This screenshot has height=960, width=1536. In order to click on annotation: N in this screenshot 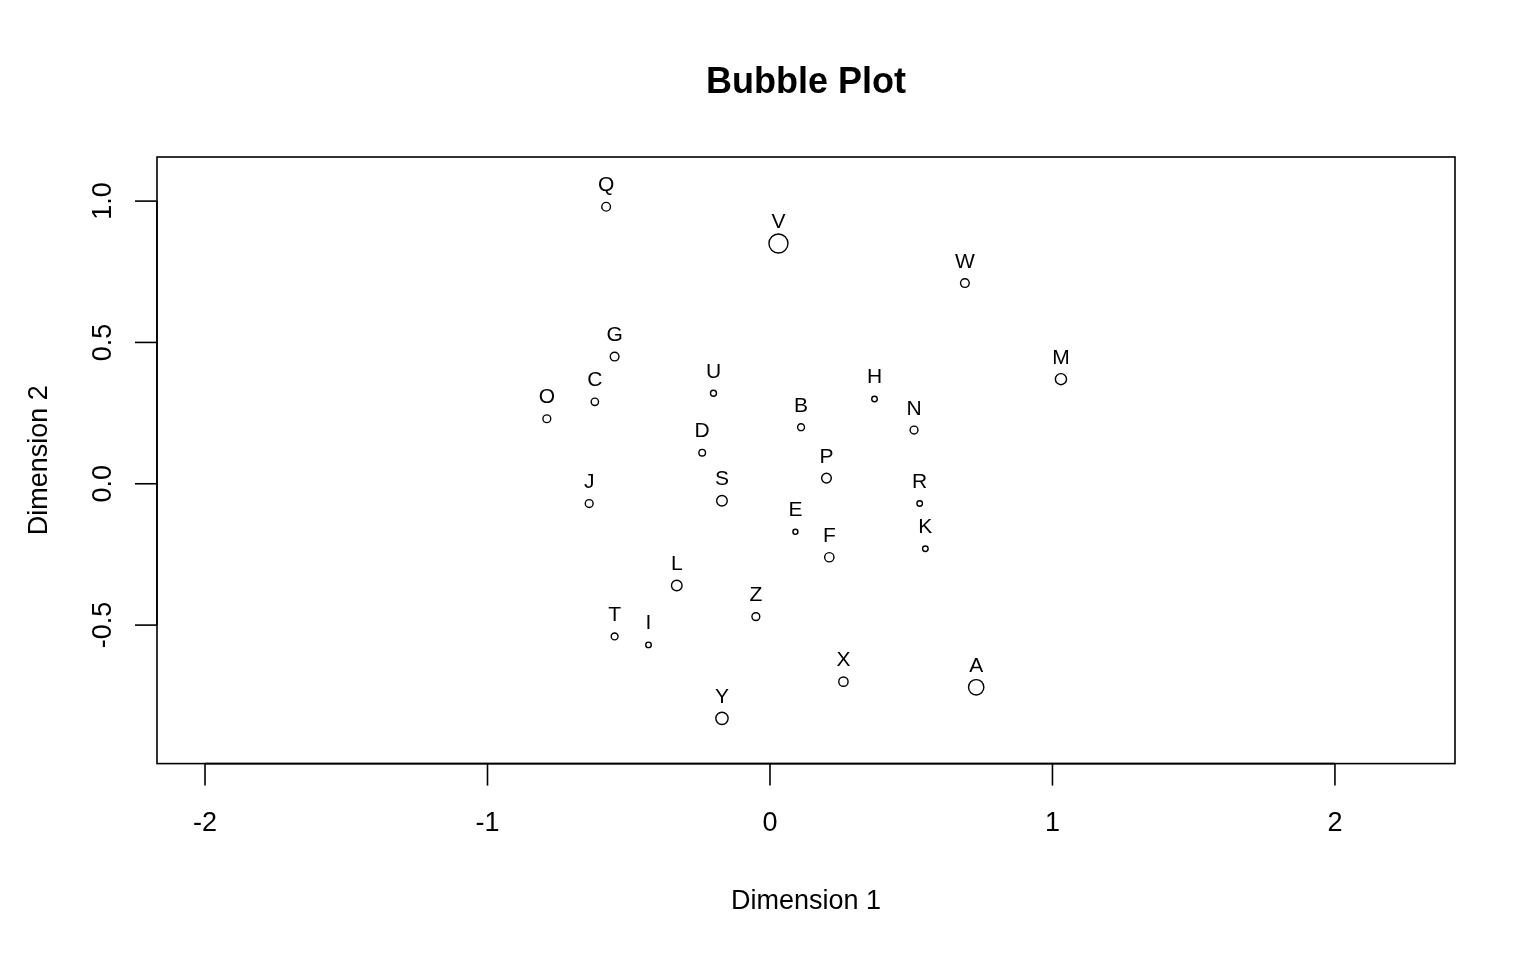, I will do `click(914, 407)`.